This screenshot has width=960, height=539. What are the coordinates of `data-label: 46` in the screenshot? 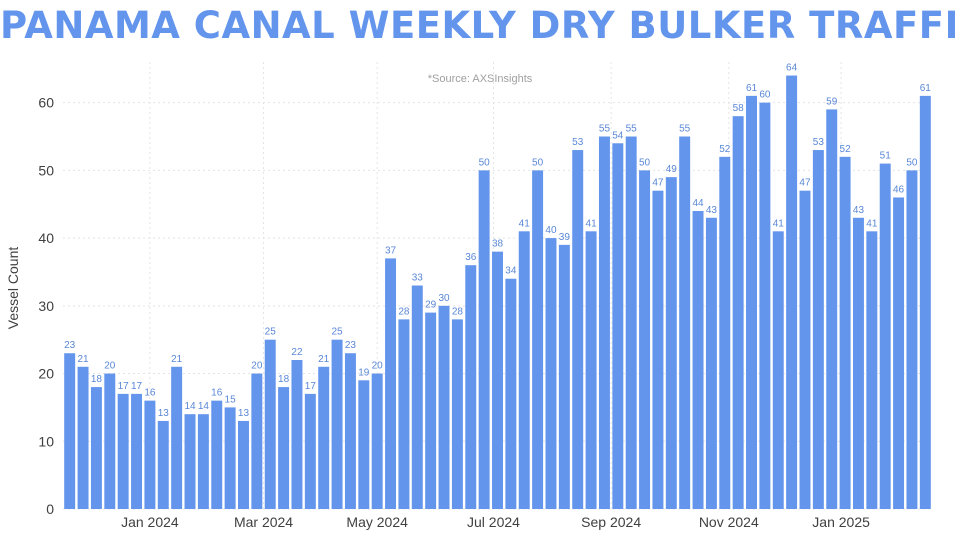 It's located at (899, 189).